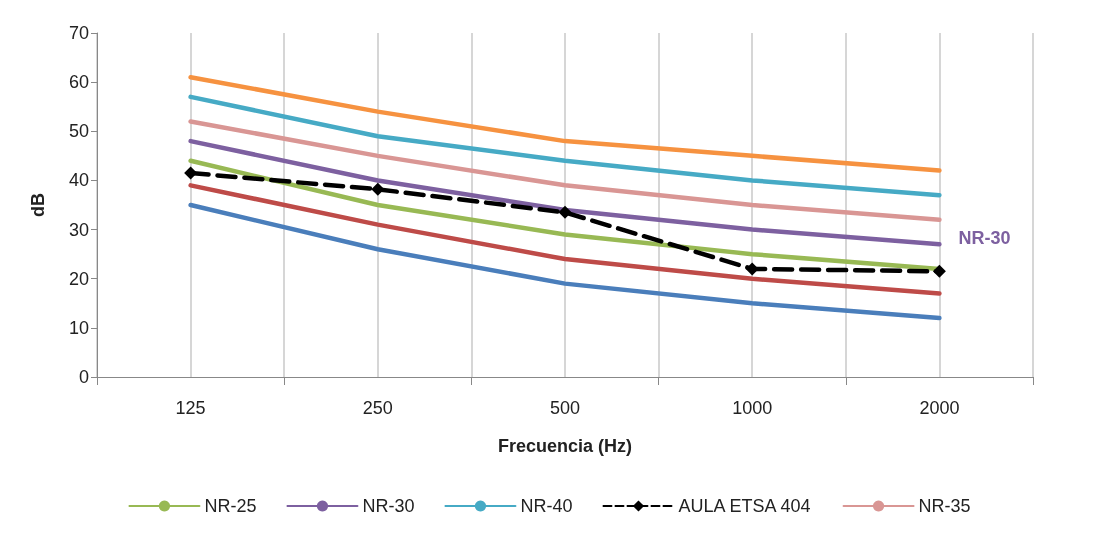 The width and height of the screenshot is (1099, 533). Describe the element at coordinates (377, 408) in the screenshot. I see `x-tick-label: 250` at that location.